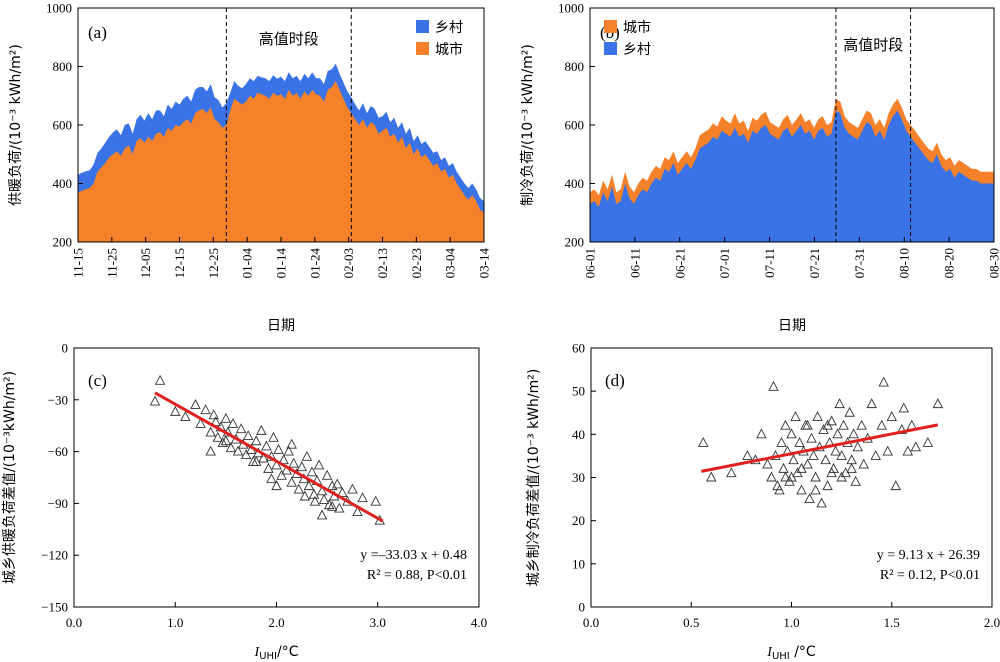 This screenshot has height=662, width=1000. I want to click on x-tick-label: 01-14, so click(281, 263).